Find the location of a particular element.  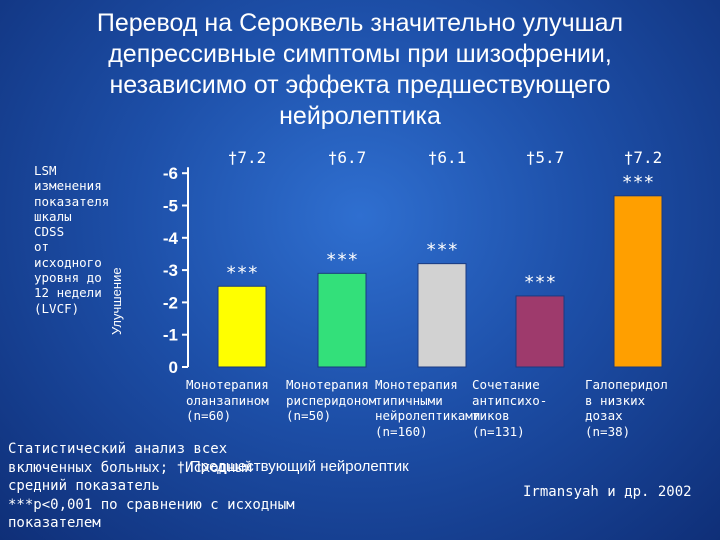

y-axis: -6 -5 -4 -3 -2 -1 0 is located at coordinates (176, 270).